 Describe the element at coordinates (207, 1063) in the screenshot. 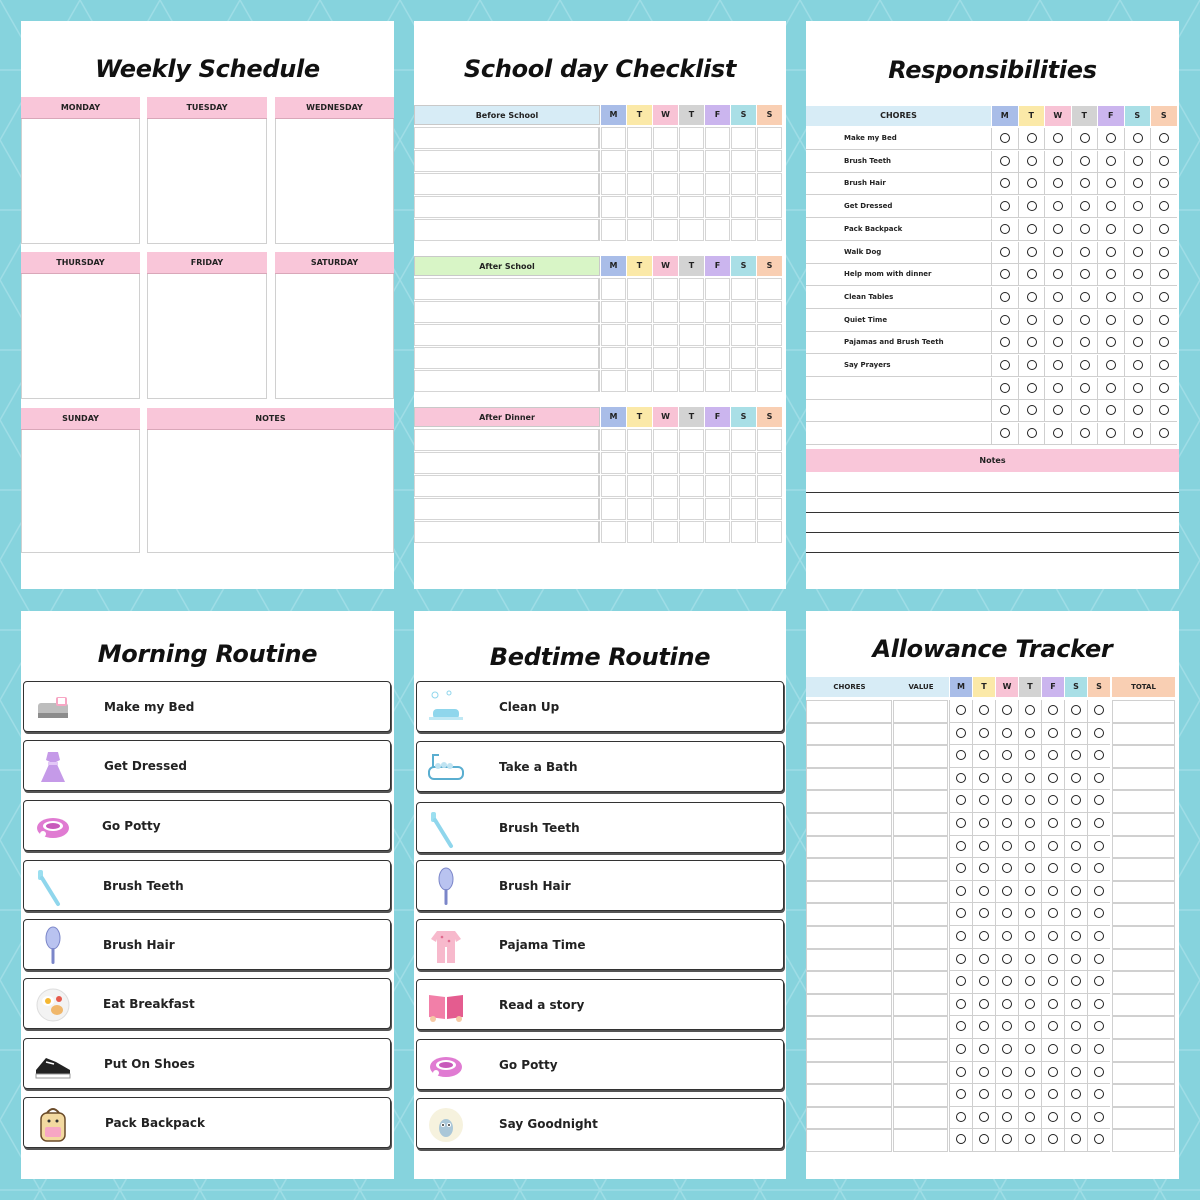

I see `routine-card: Put On Shoes` at that location.